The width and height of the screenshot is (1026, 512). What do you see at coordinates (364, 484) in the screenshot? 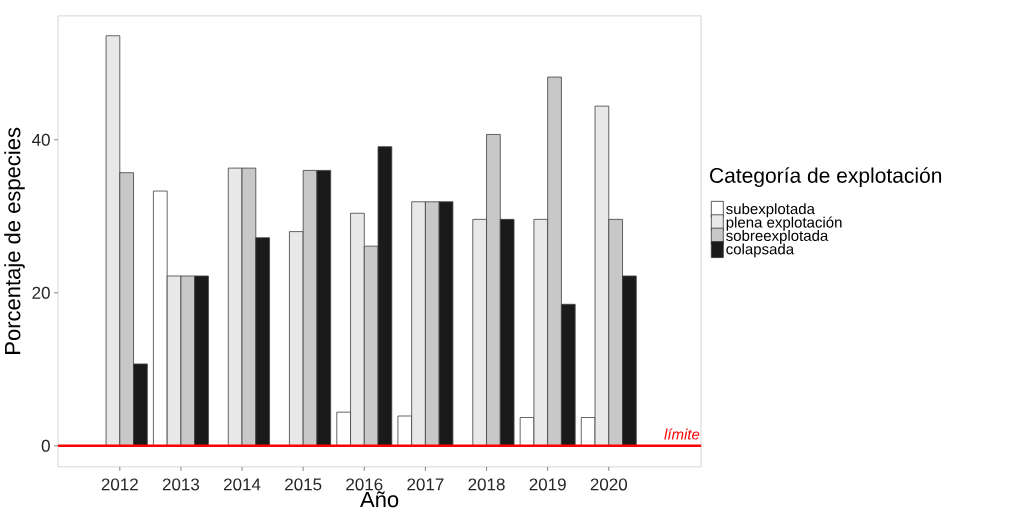
I see `x-tick-label: 2016` at bounding box center [364, 484].